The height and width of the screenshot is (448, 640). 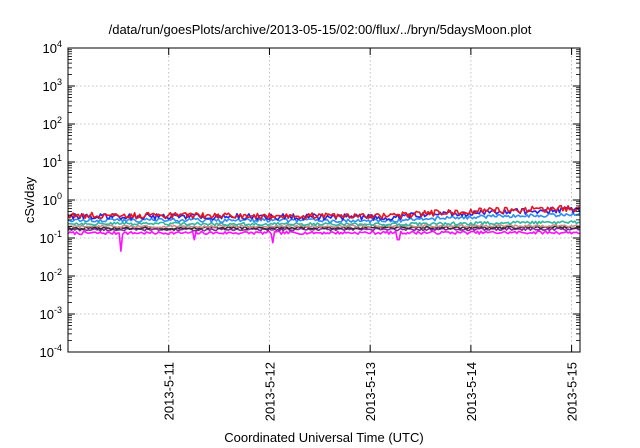 I want to click on y-tick-label: 10⁴, so click(x=52, y=47).